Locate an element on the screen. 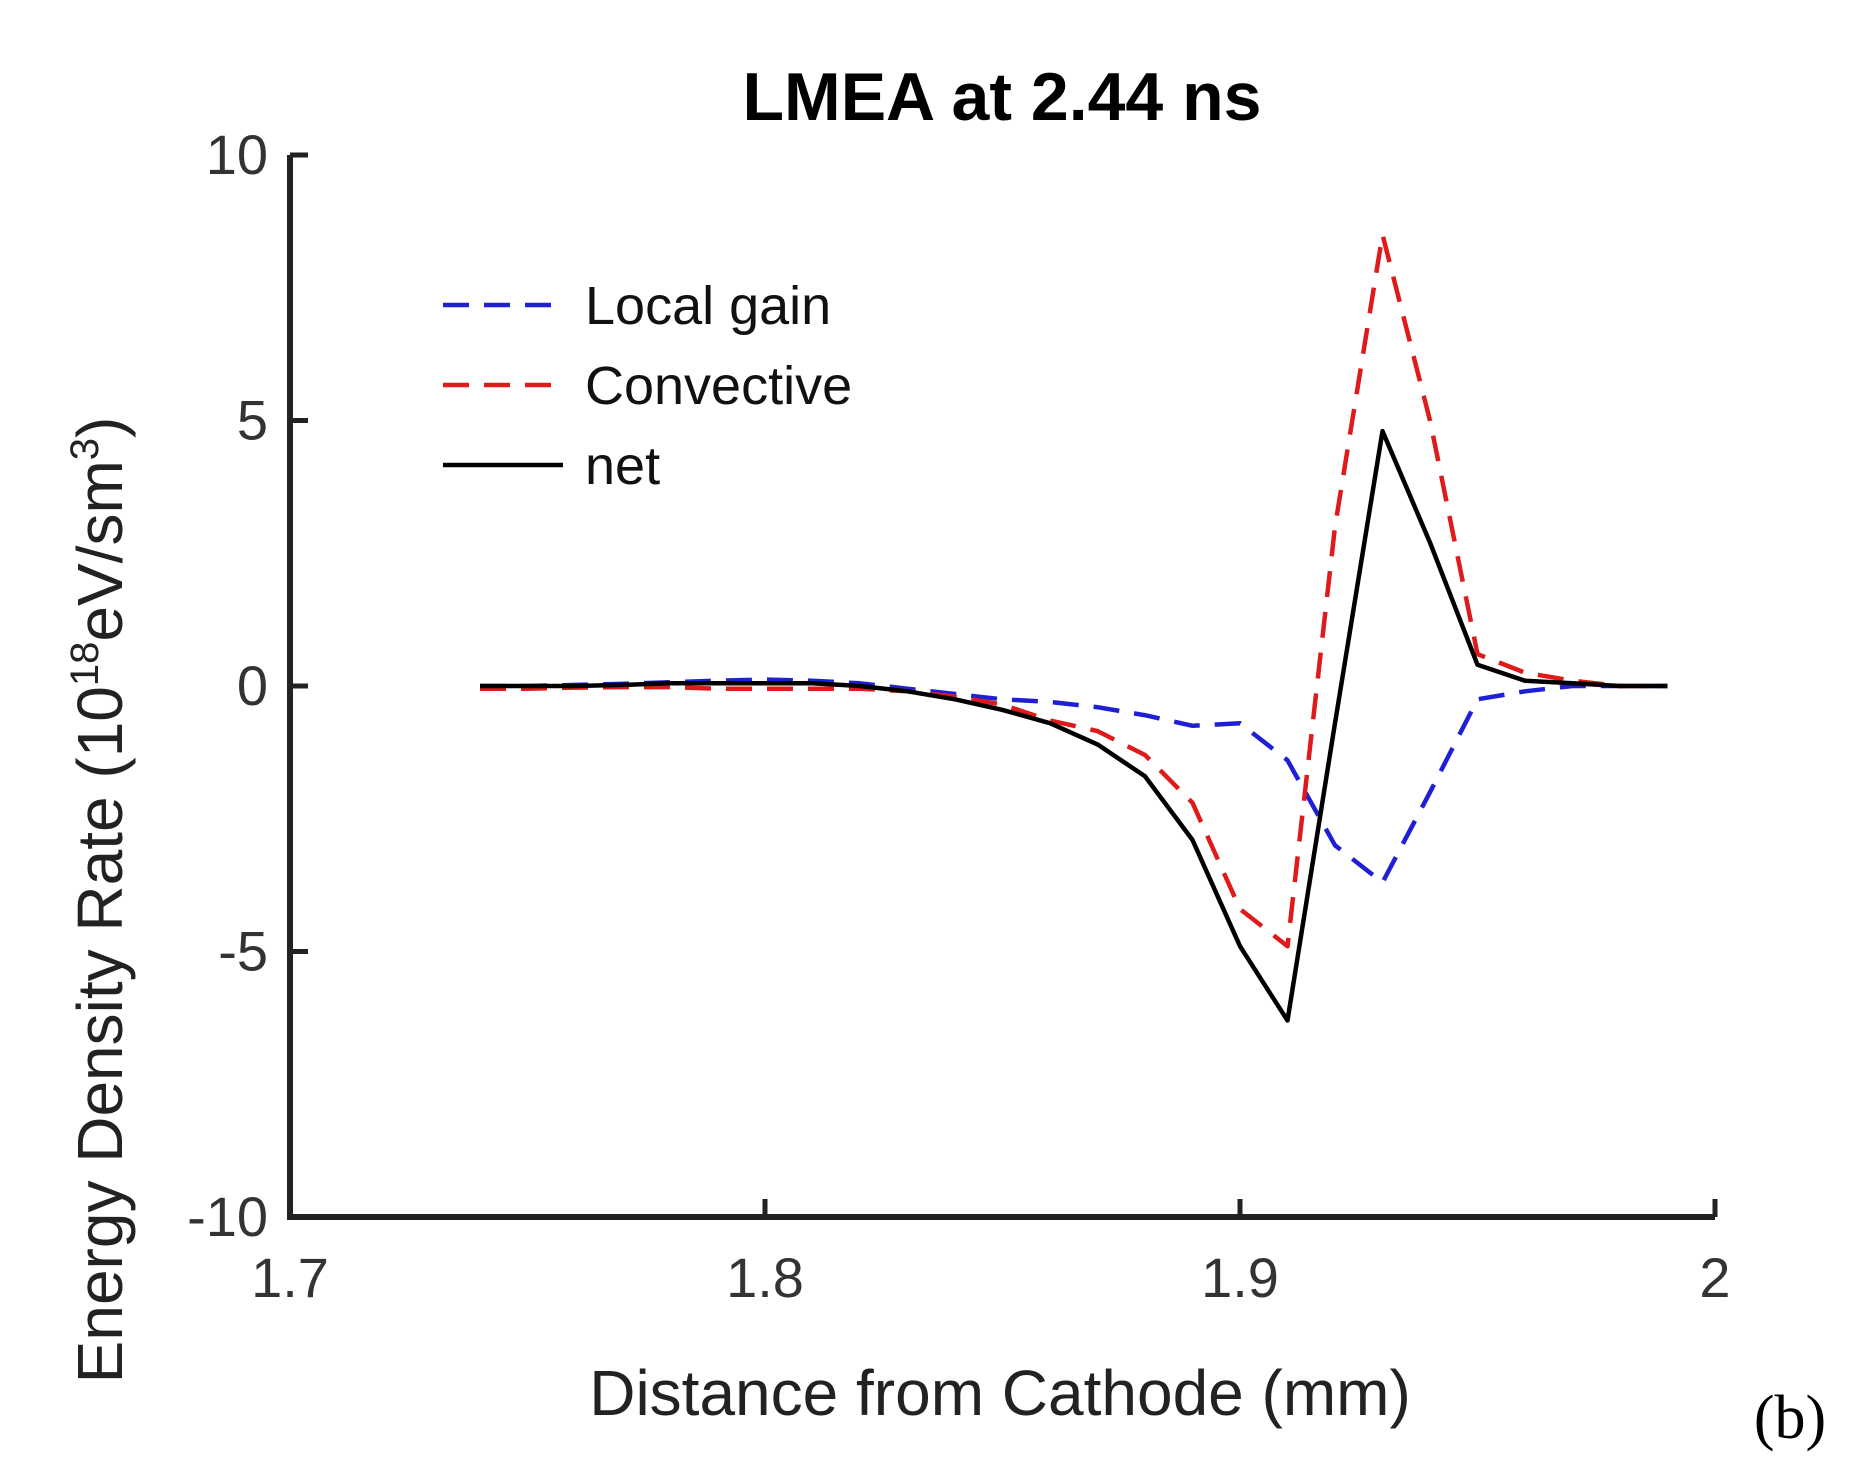 This screenshot has height=1480, width=1864. y-axis-label-exponent-1: 18 is located at coordinates (85, 664).